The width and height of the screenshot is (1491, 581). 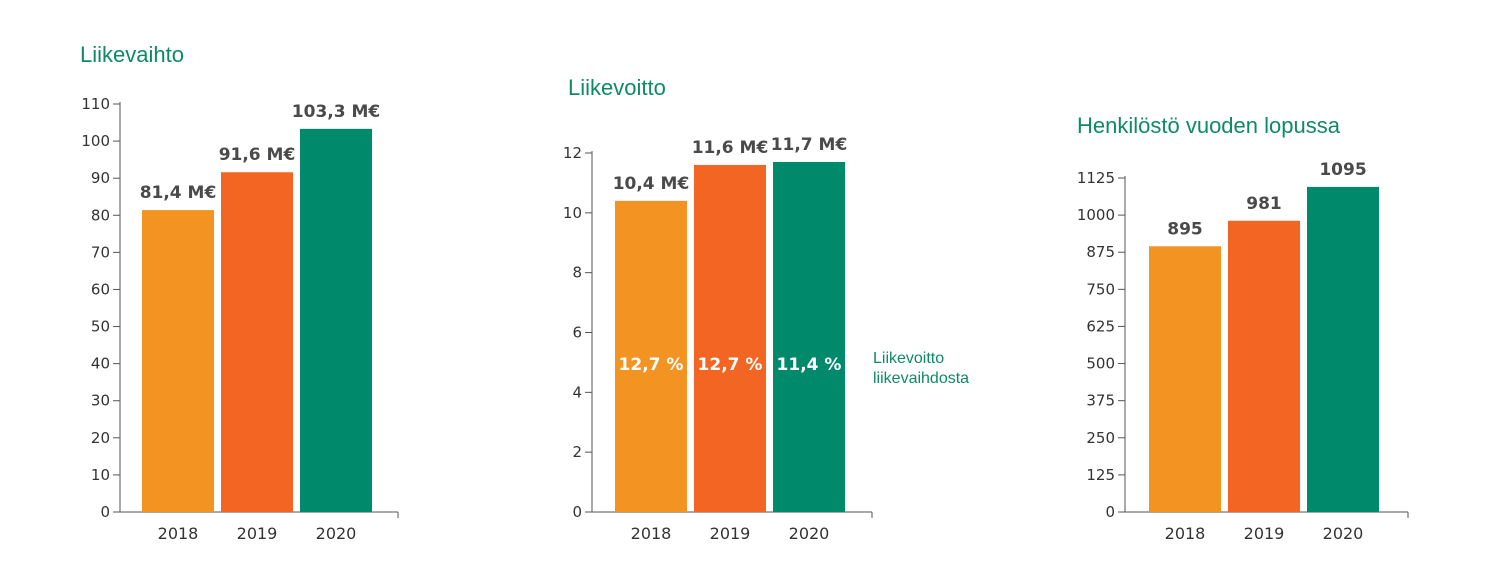 What do you see at coordinates (100, 178) in the screenshot?
I see `y-tick-label: 90` at bounding box center [100, 178].